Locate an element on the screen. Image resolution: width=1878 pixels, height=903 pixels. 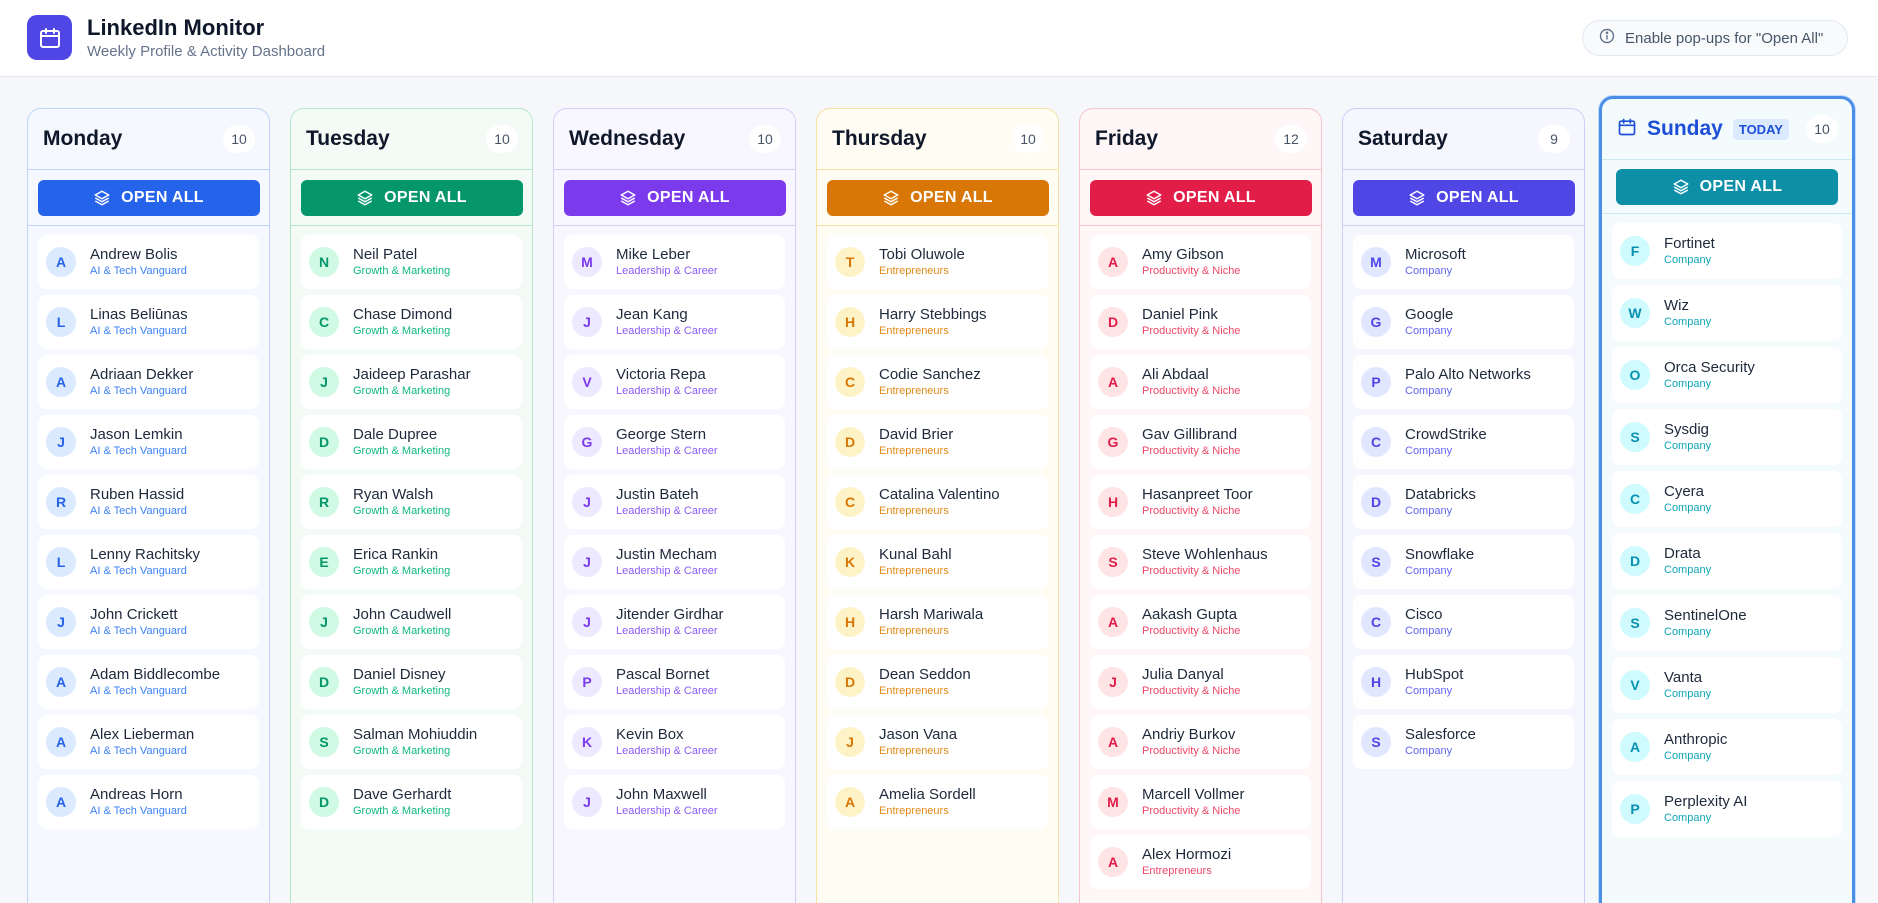
profile-item: M Microsoft Company is located at coordinates (1463, 262).